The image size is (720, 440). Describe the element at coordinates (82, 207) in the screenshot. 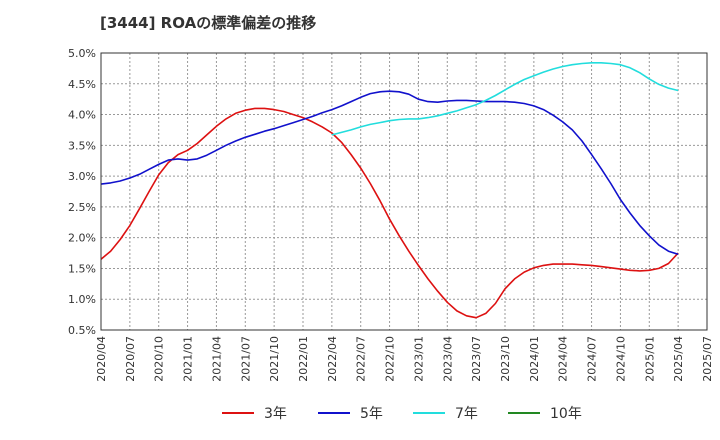

I see `y-tick-label: 2.5%` at that location.